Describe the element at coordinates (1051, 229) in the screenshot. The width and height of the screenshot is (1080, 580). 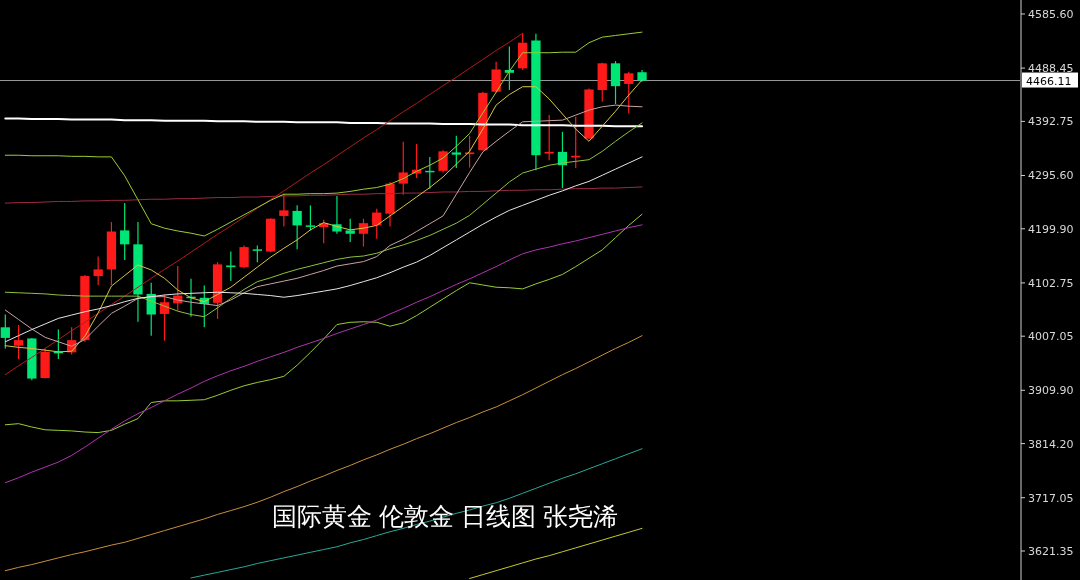
I see `y-tick-label: 4199.90` at that location.